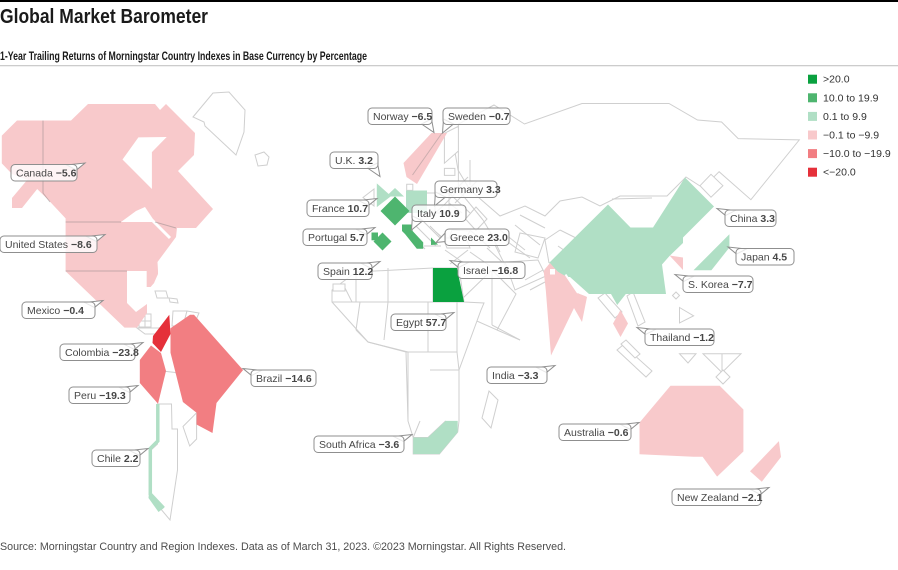 The width and height of the screenshot is (898, 570). What do you see at coordinates (284, 379) in the screenshot?
I see `svg-text: Brazil −14.6` at bounding box center [284, 379].